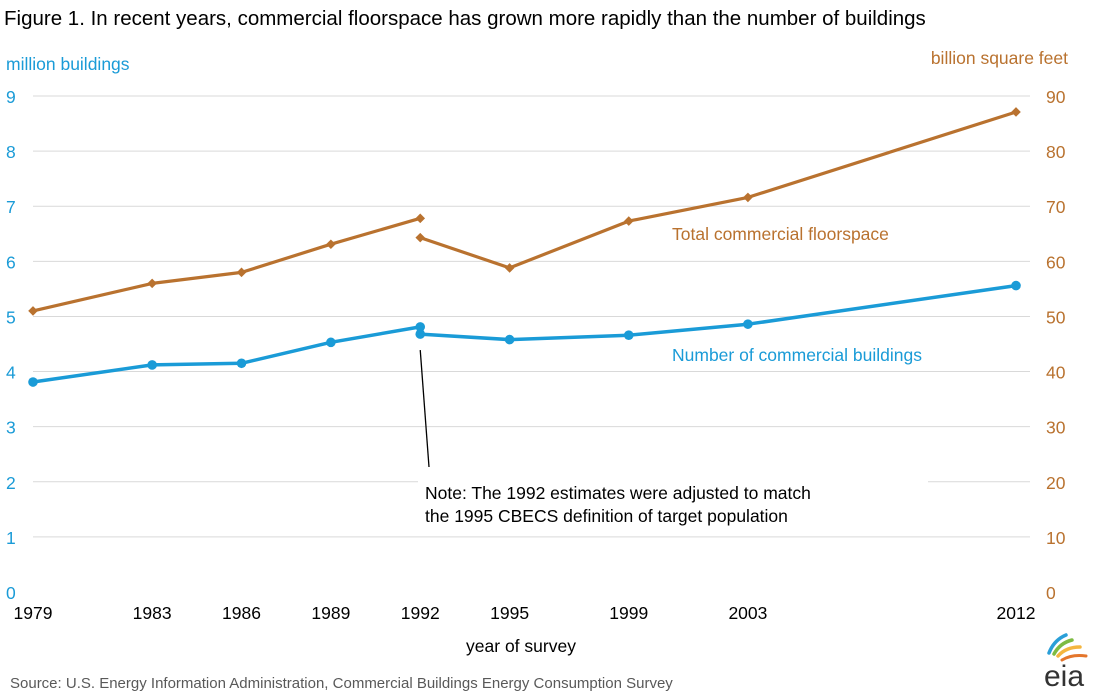  Describe the element at coordinates (509, 613) in the screenshot. I see `x-tick-label: 1995` at that location.